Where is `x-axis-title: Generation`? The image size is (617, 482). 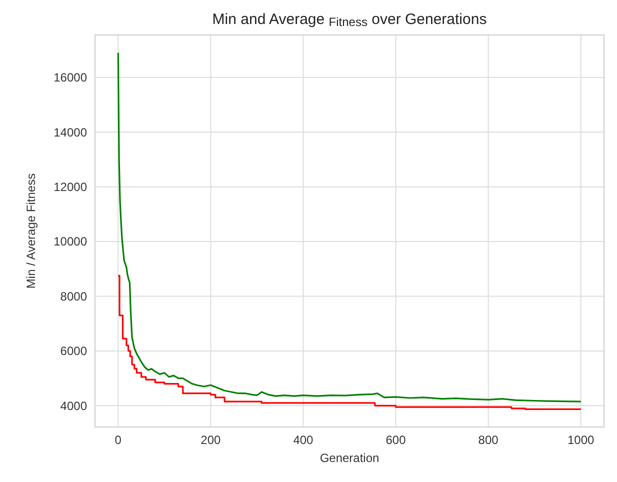
x-axis-title: Generation is located at coordinates (350, 458).